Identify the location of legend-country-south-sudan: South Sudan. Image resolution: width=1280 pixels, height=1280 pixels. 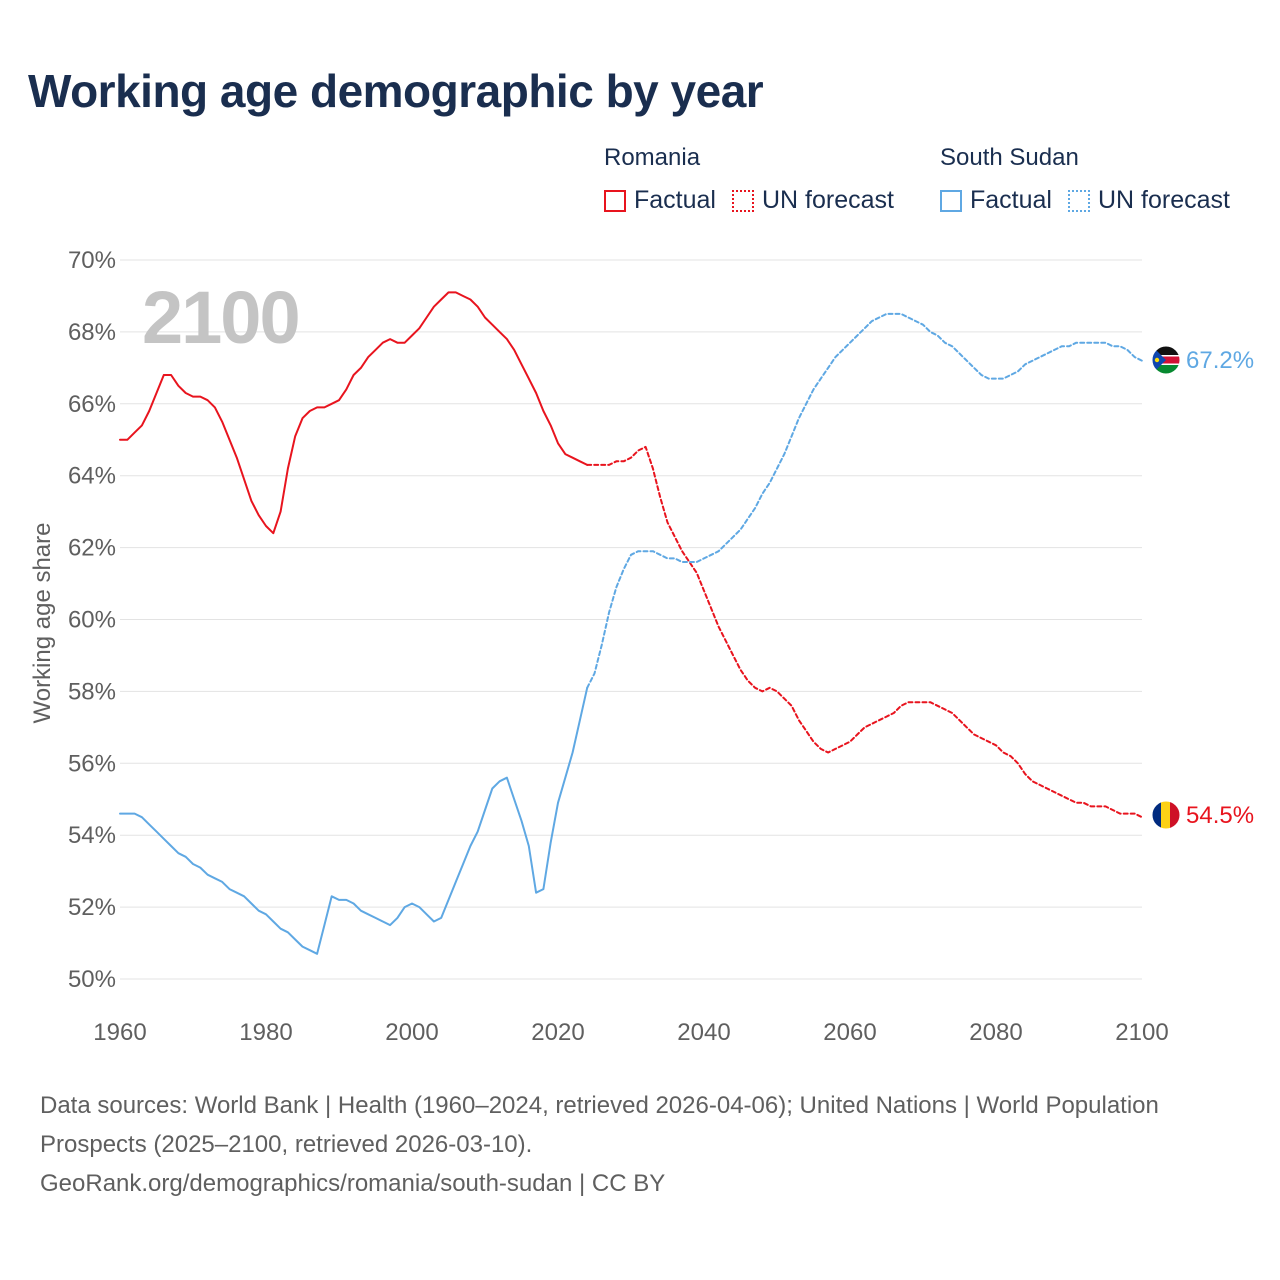
(1009, 157).